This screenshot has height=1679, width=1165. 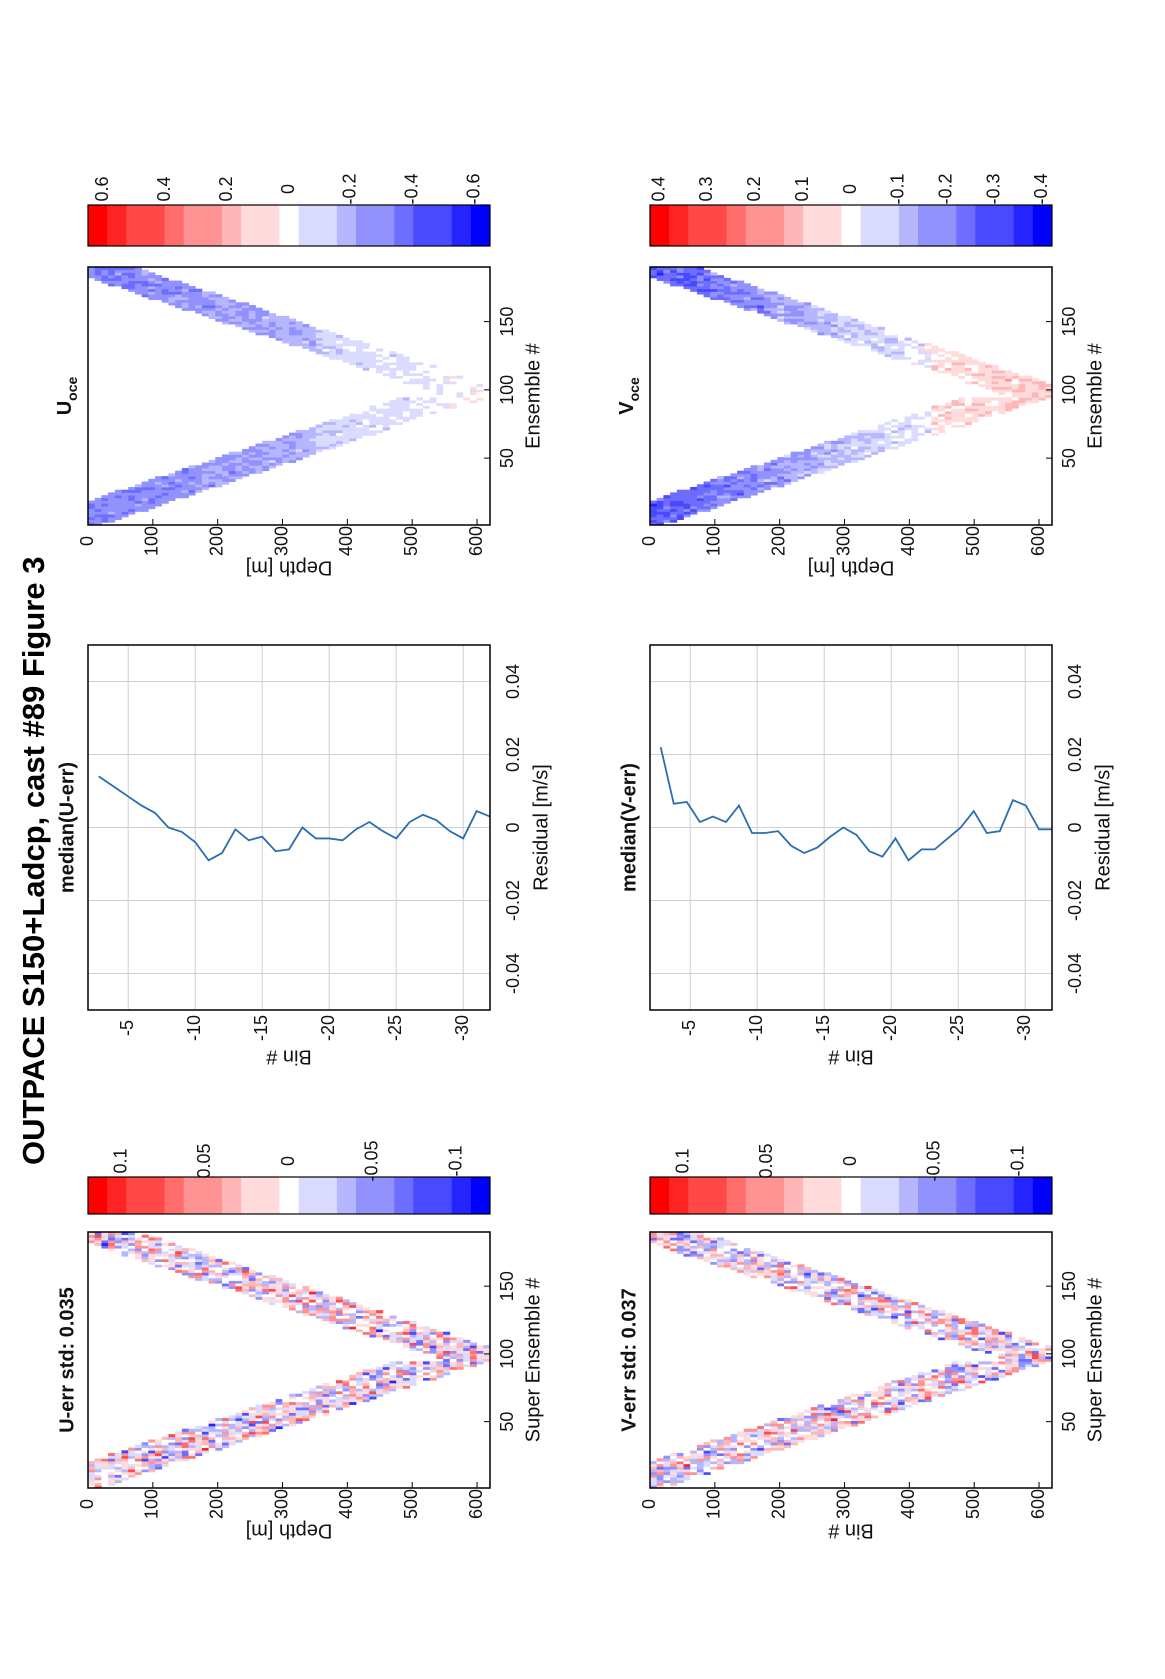 I want to click on bin-tick-label: -20, so click(x=890, y=1028).